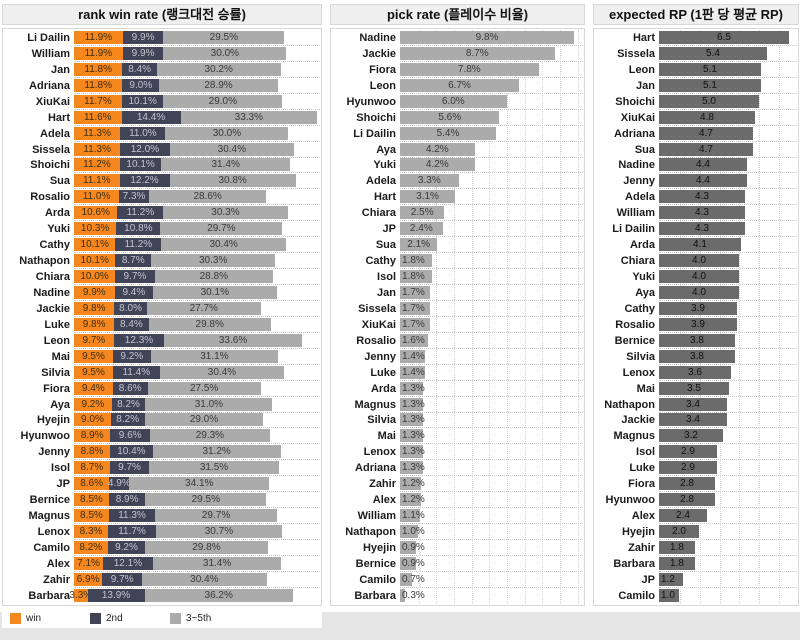 Image resolution: width=800 pixels, height=640 pixels. I want to click on bar-track: 3.2, so click(728, 436).